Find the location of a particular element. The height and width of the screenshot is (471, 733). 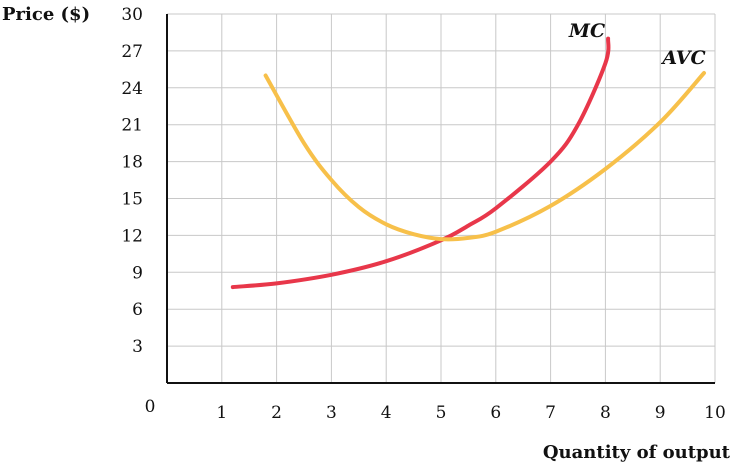

mc-label: MC is located at coordinates (586, 31).